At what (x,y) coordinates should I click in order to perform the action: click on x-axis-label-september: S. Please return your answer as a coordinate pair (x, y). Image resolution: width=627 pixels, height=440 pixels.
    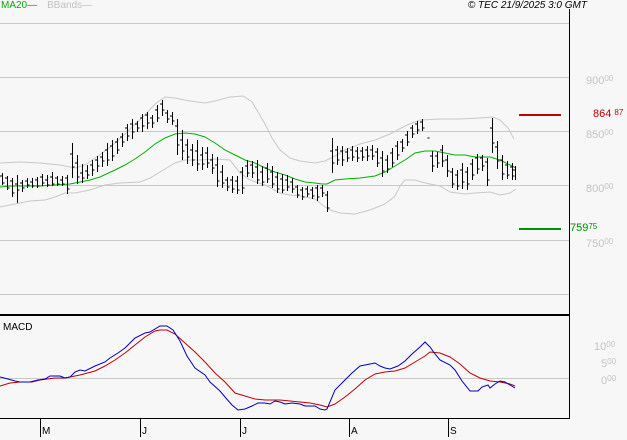
    Looking at the image, I should click on (453, 431).